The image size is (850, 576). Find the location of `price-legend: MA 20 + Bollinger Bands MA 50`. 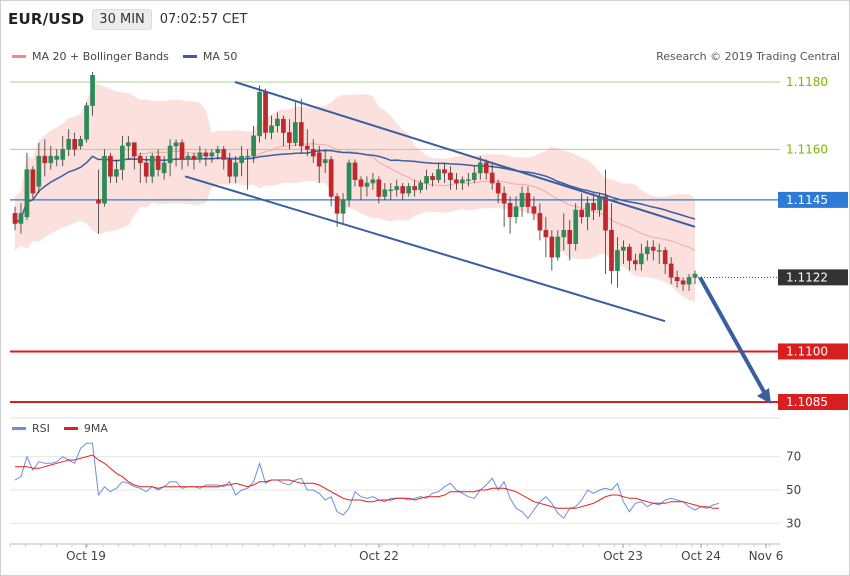

price-legend: MA 20 + Bollinger Bands MA 50 is located at coordinates (131, 56).